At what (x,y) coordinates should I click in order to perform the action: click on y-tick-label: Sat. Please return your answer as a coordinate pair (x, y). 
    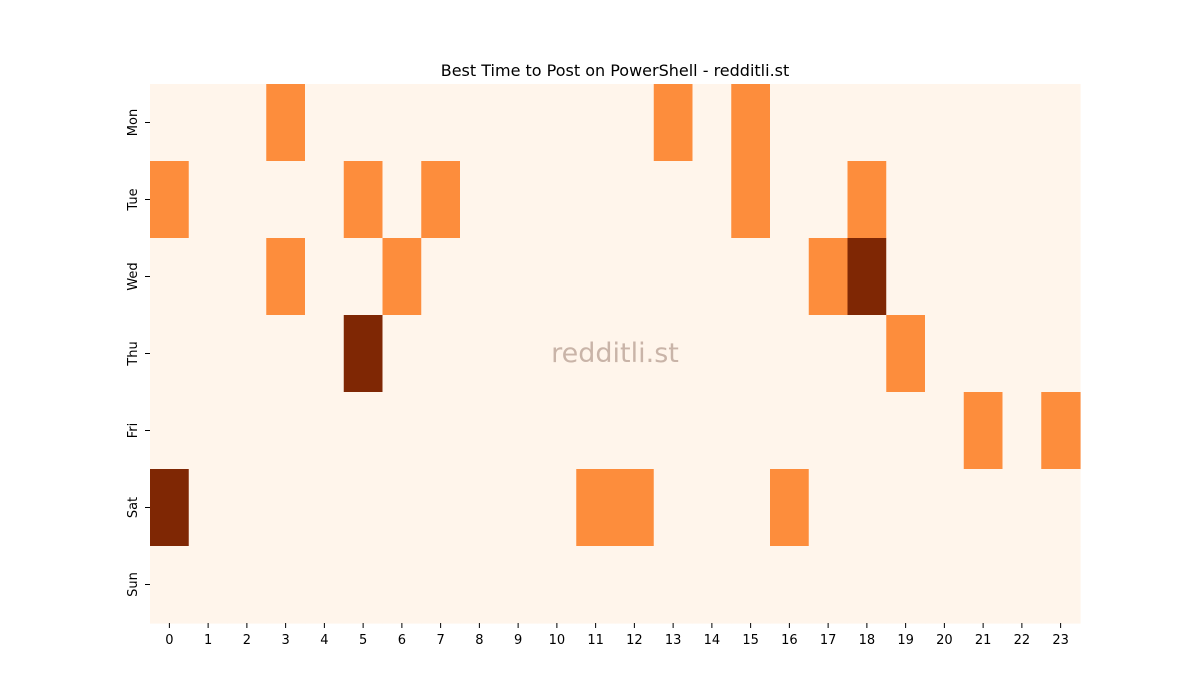
    Looking at the image, I should click on (133, 507).